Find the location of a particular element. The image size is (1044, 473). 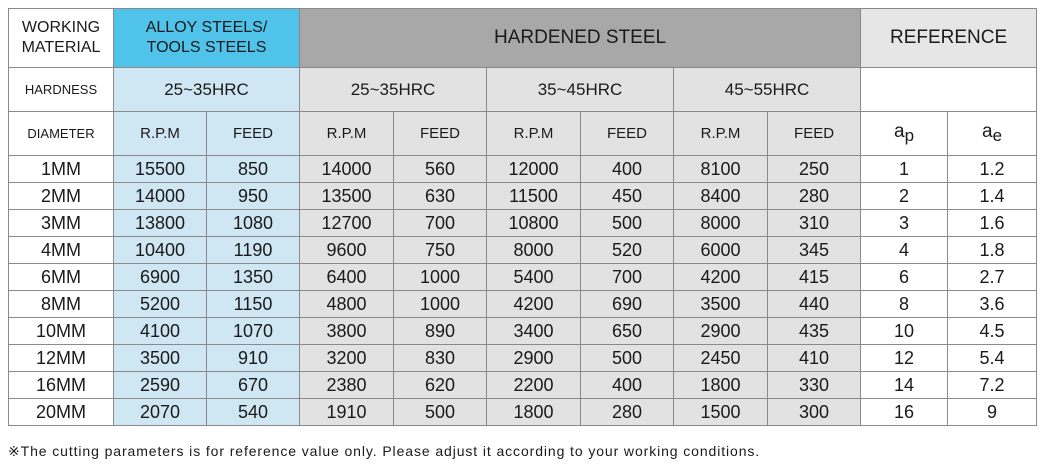

hs2-feed-cell: 400 is located at coordinates (627, 385).